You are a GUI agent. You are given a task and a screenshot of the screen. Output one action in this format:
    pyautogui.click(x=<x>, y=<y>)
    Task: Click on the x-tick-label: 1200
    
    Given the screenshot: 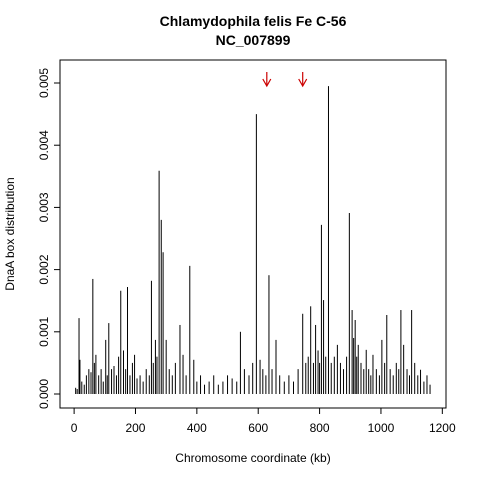 What is the action you would take?
    pyautogui.click(x=442, y=428)
    